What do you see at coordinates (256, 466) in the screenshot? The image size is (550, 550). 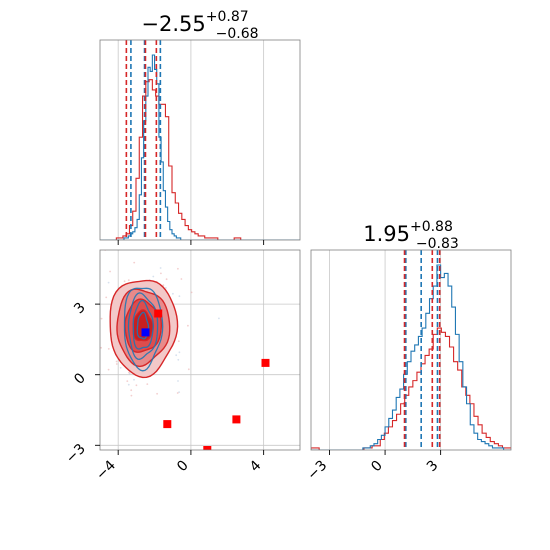 I see `x-tick-label: 4` at bounding box center [256, 466].